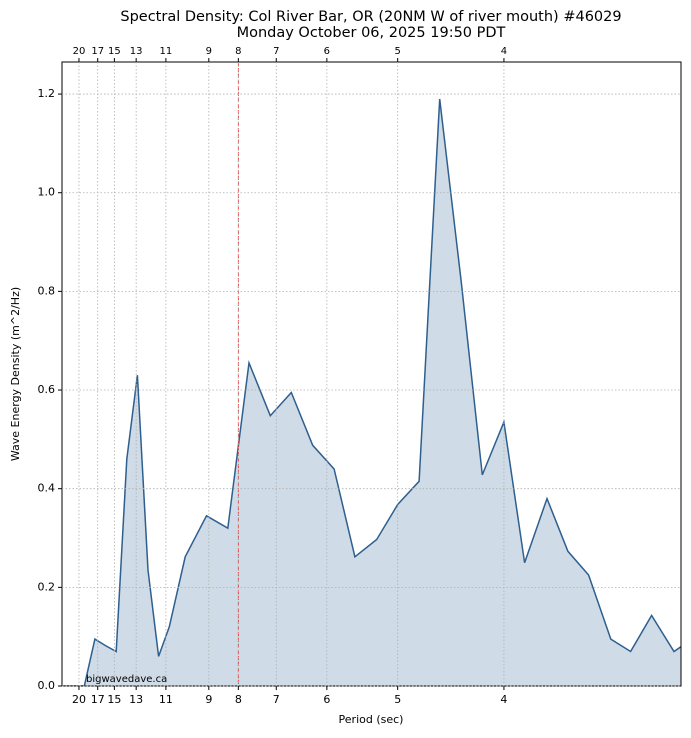  I want to click on x-tick-label: 17, so click(98, 699).